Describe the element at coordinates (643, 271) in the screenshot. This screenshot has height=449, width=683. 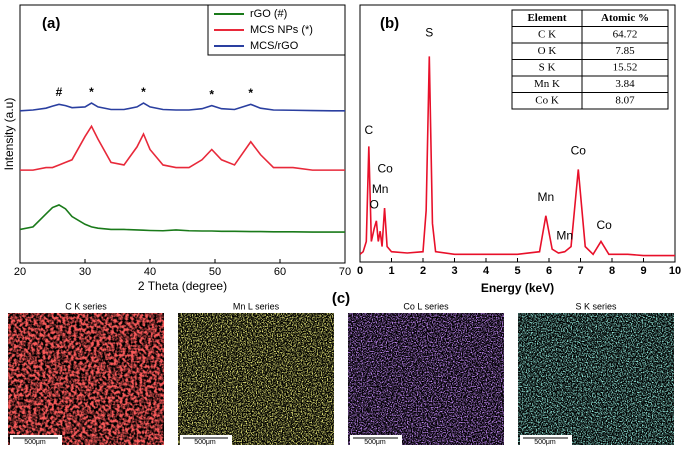
I see `x-tick-label: 9` at that location.